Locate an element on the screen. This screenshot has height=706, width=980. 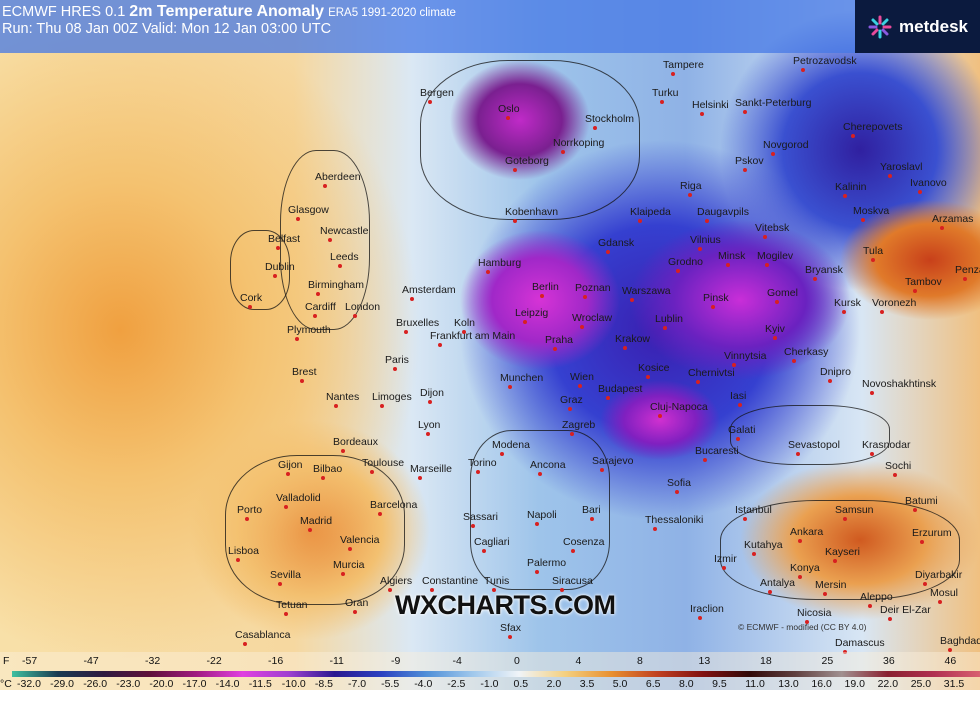
city-label: Kosice is located at coordinates (654, 370).